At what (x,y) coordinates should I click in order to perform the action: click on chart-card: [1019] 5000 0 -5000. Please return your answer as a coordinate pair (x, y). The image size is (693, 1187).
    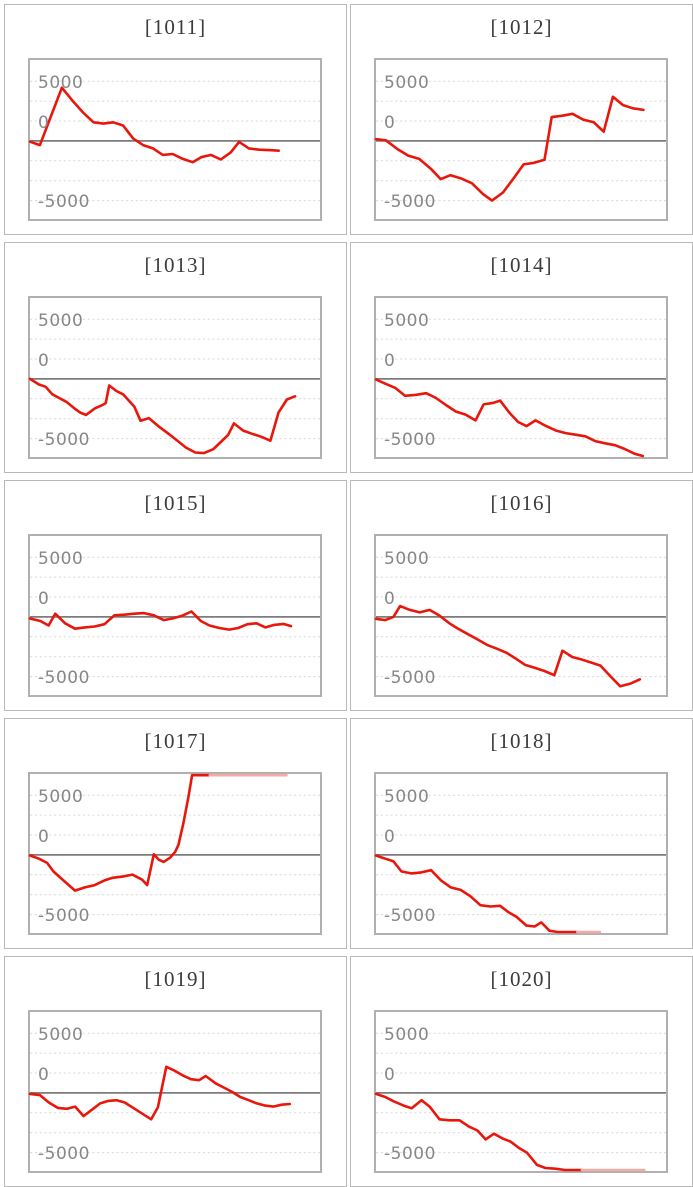
    Looking at the image, I should click on (175, 1071).